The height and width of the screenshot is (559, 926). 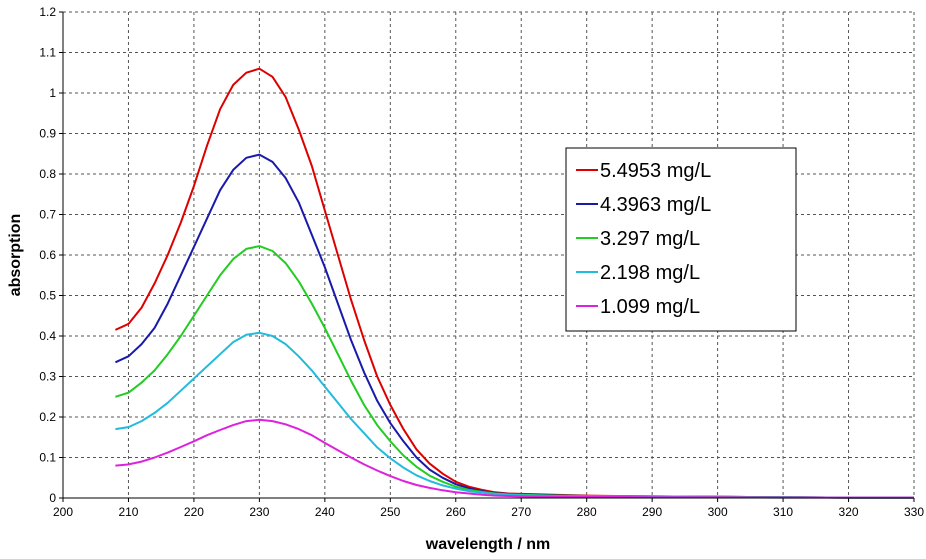 I want to click on x-tick-label: 220, so click(x=194, y=512).